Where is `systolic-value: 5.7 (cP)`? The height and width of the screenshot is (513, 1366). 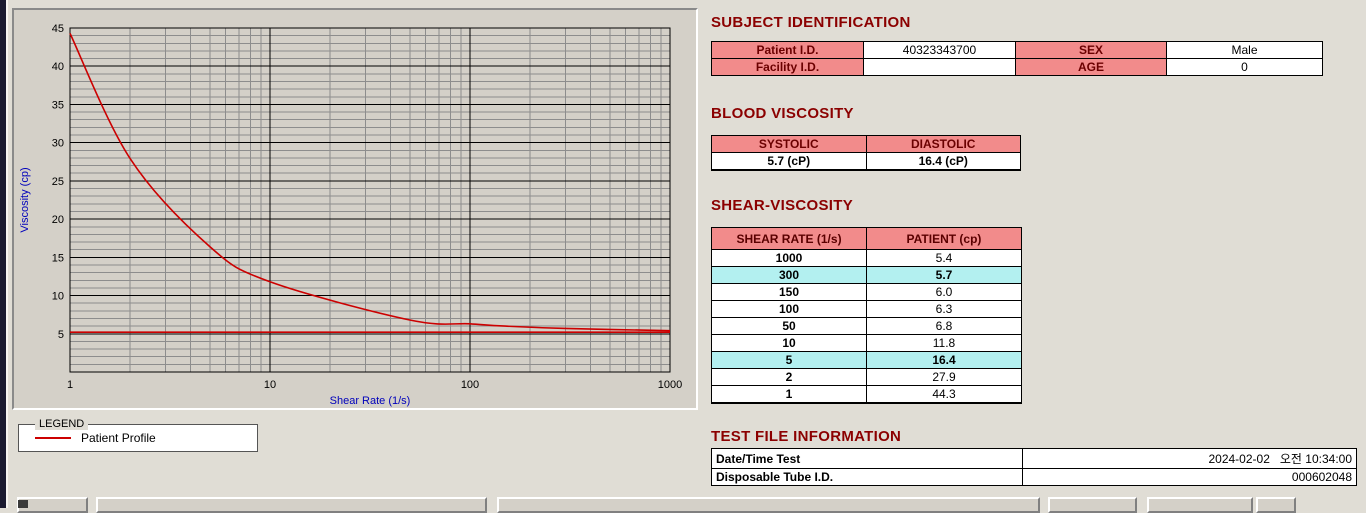
systolic-value: 5.7 (cP) is located at coordinates (789, 161).